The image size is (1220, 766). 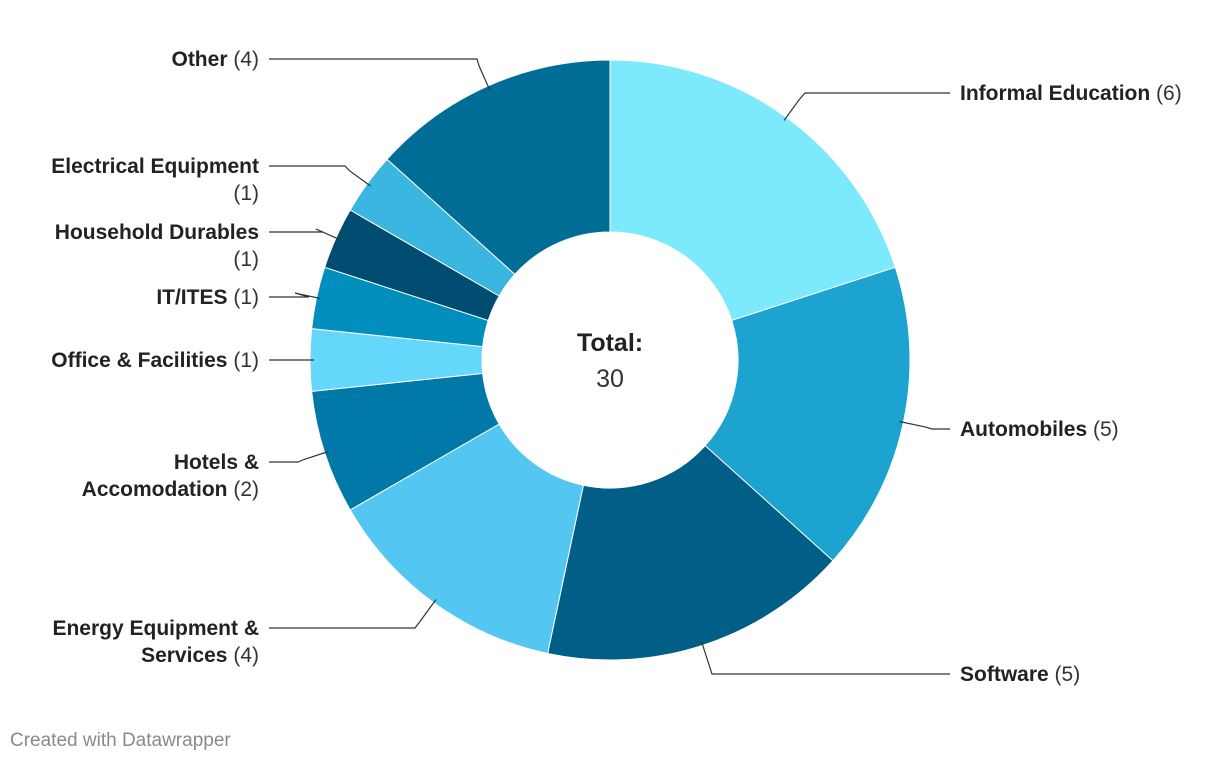 I want to click on leader-line-household-durables, so click(x=304, y=234).